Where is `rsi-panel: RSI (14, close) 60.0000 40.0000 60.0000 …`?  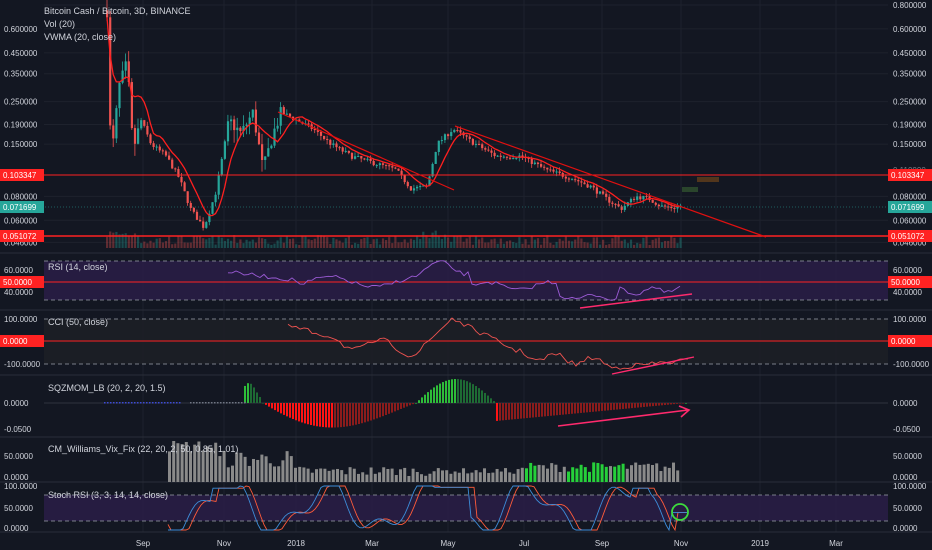 rsi-panel: RSI (14, close) 60.0000 40.0000 60.0000 … is located at coordinates (466, 284).